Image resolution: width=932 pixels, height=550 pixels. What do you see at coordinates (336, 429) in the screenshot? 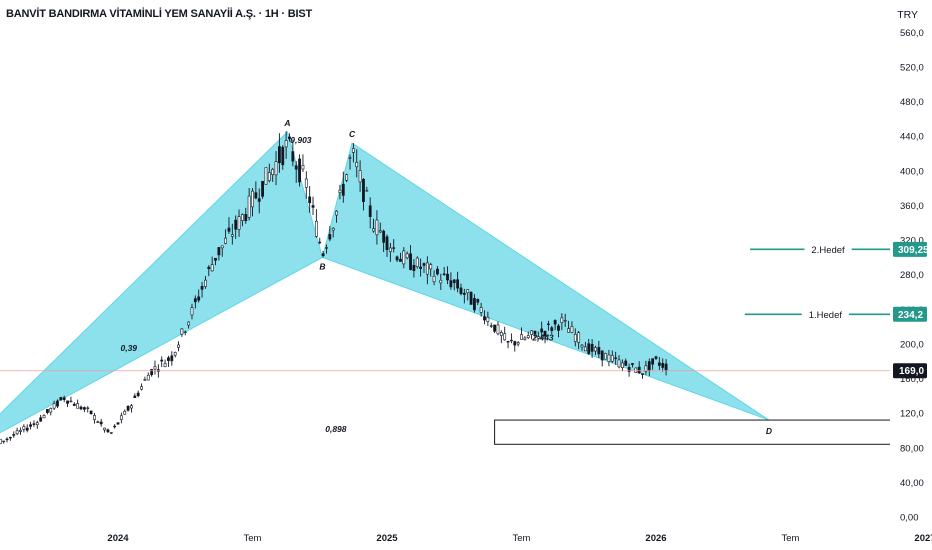
I see `pattern-ratio-label: 0,898` at bounding box center [336, 429].